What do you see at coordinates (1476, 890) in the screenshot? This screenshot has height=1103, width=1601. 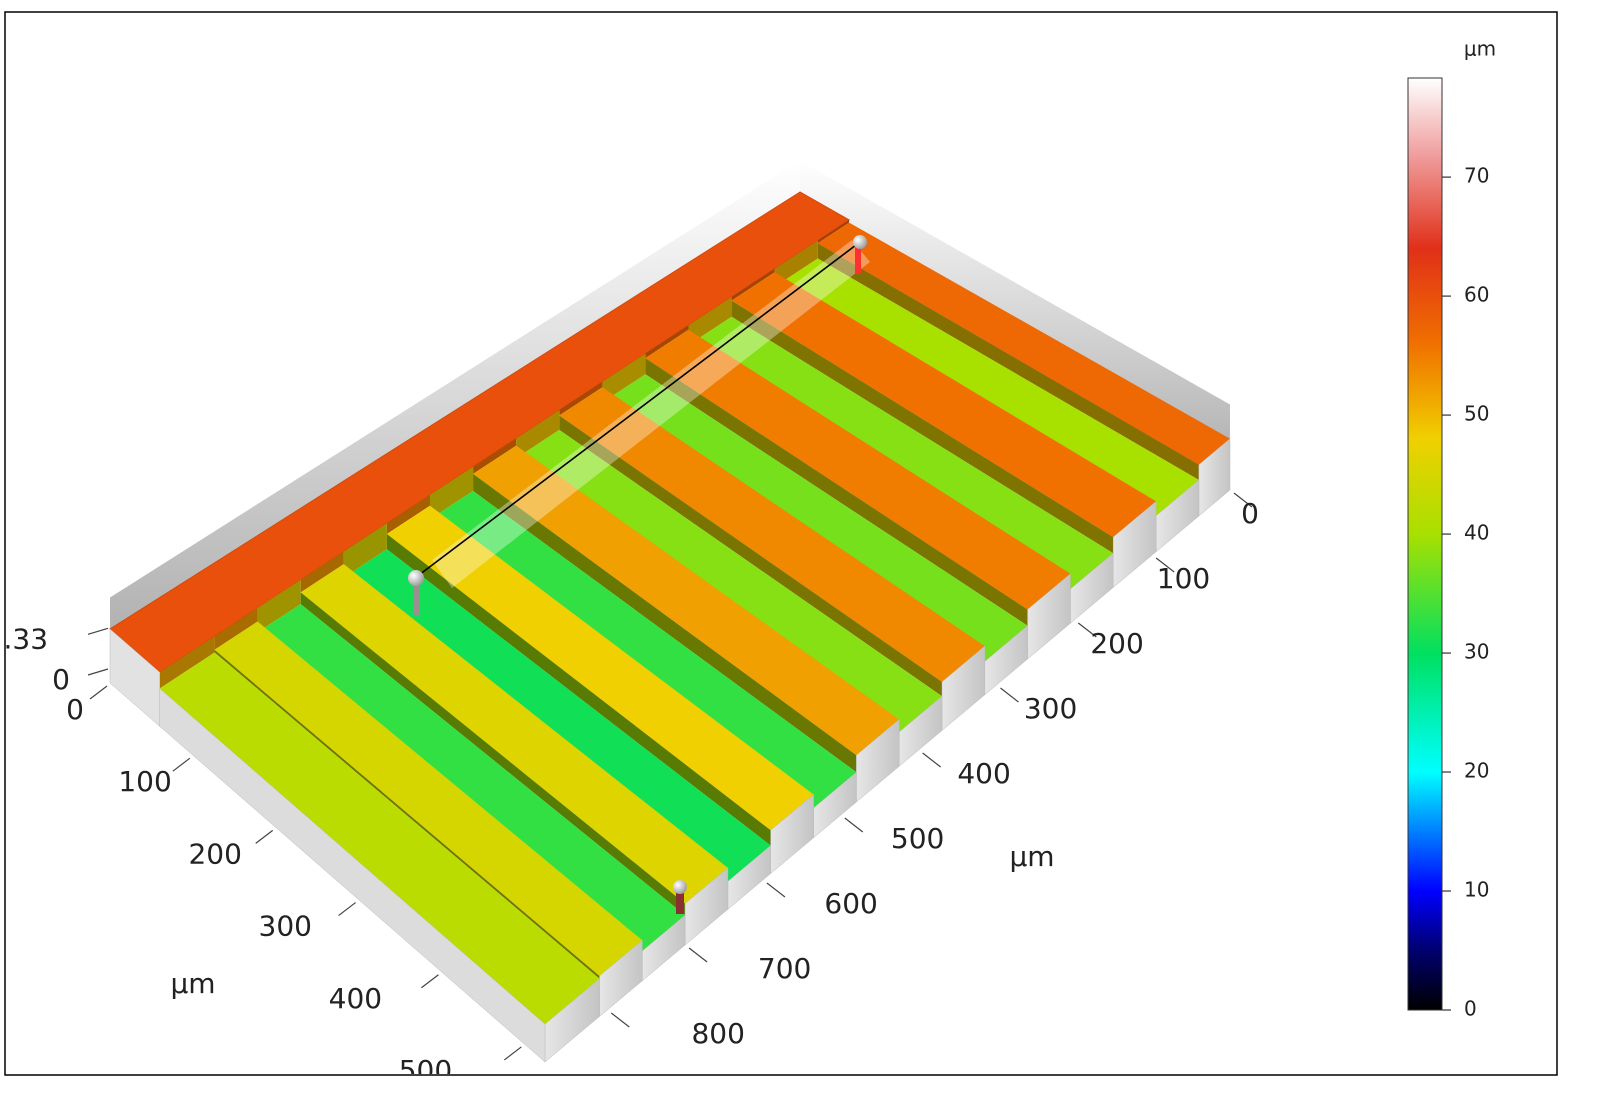 I see `colorbar-tick-label: 10` at bounding box center [1476, 890].